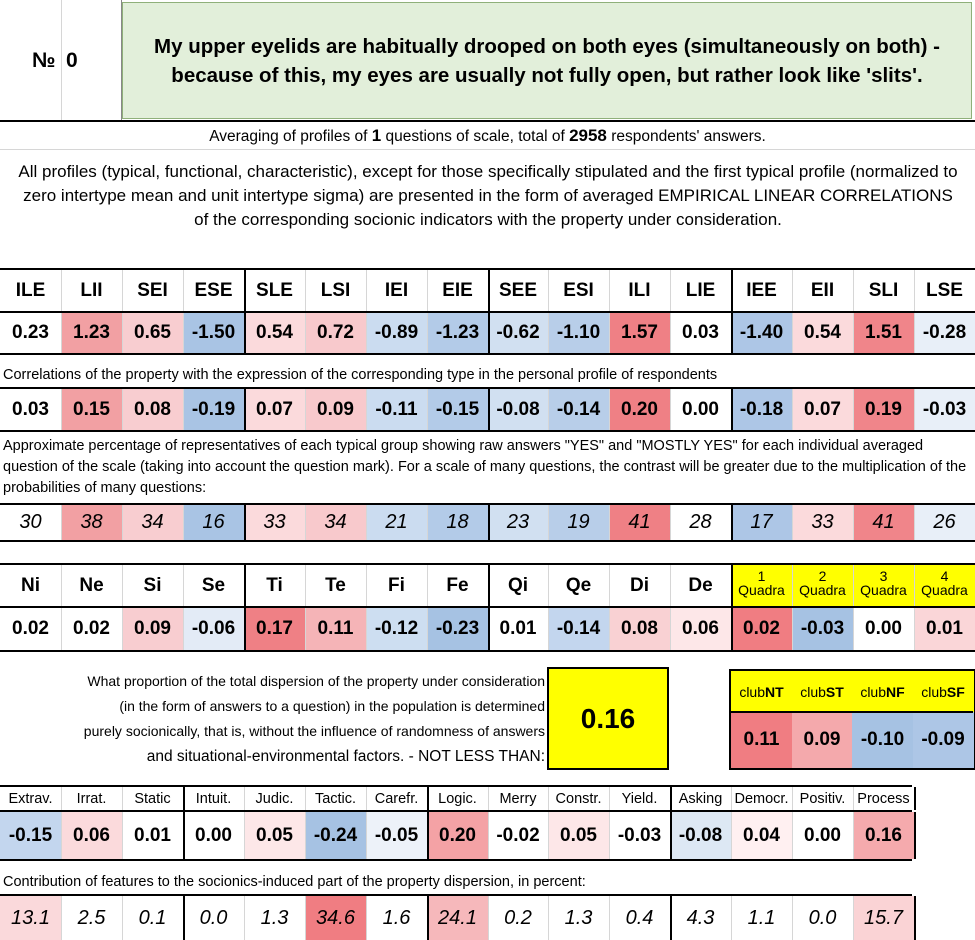 This screenshot has height=940, width=975. Describe the element at coordinates (761, 522) in the screenshot. I see `type-percentage-12: 17` at that location.